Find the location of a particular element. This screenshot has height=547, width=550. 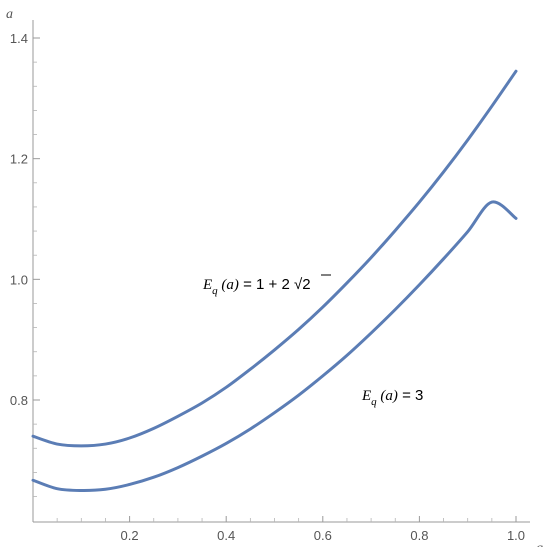

x-tick-label: 0.6 is located at coordinates (323, 535).